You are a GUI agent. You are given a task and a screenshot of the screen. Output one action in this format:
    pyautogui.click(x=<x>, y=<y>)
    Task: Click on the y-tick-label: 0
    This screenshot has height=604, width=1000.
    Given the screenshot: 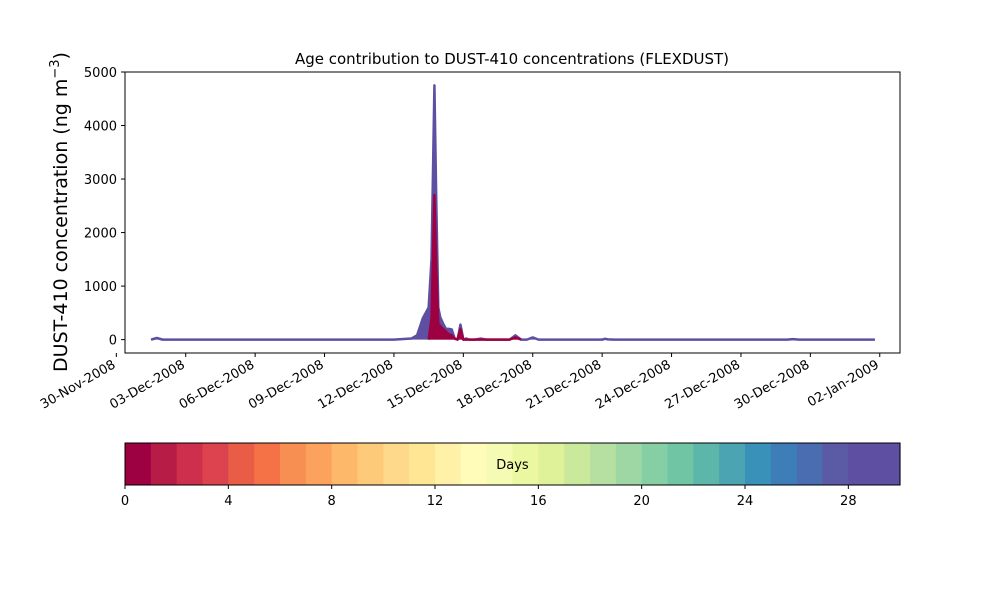 What is the action you would take?
    pyautogui.click(x=113, y=341)
    